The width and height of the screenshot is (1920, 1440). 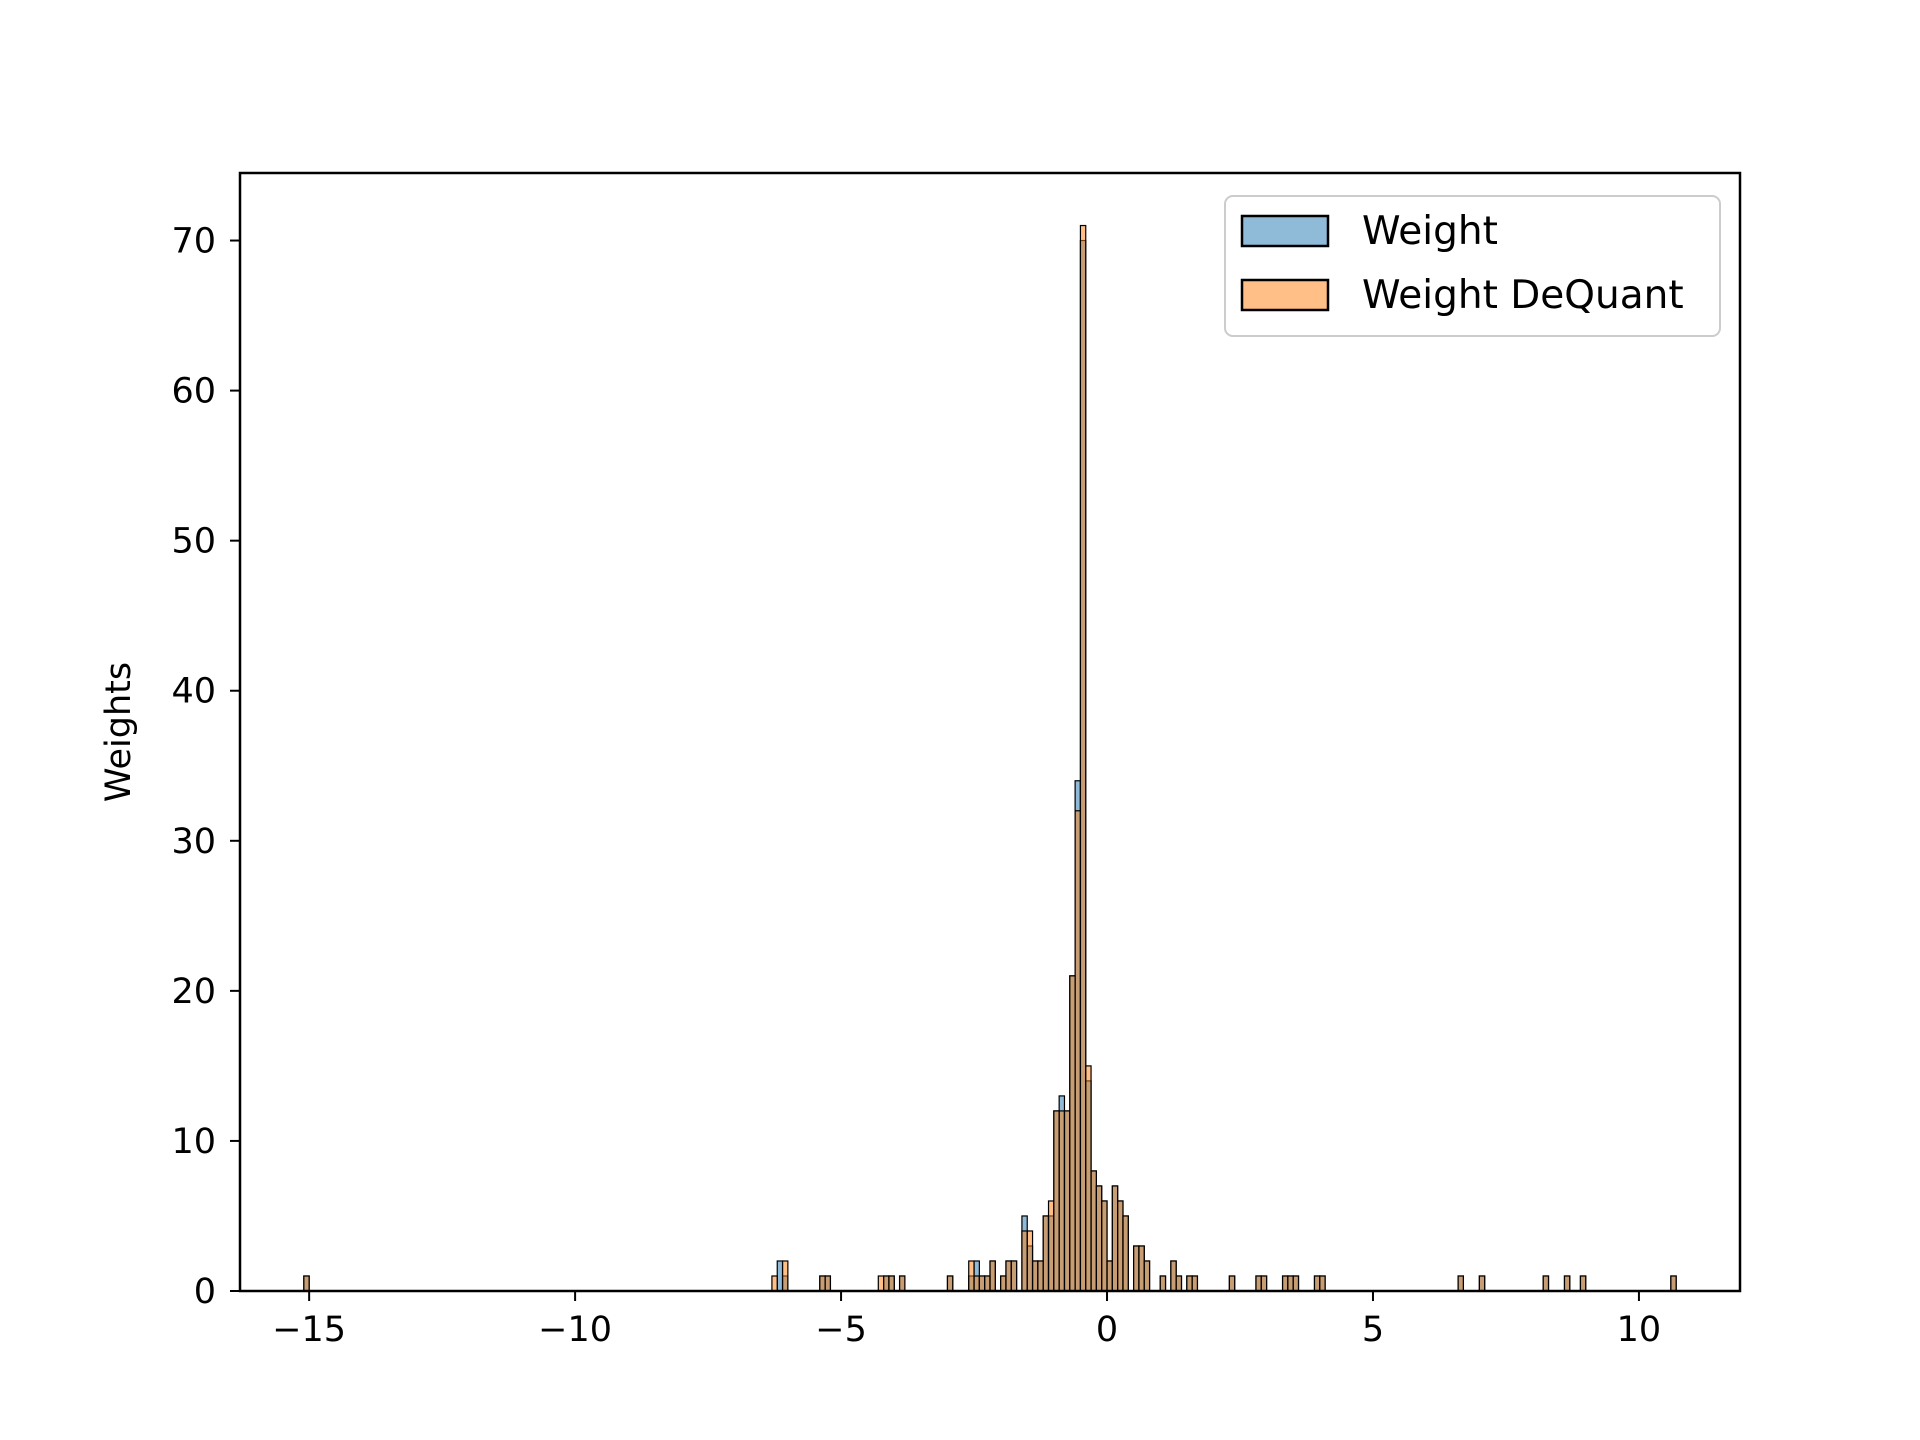 I want to click on x-tick-label: −10, so click(x=575, y=1330).